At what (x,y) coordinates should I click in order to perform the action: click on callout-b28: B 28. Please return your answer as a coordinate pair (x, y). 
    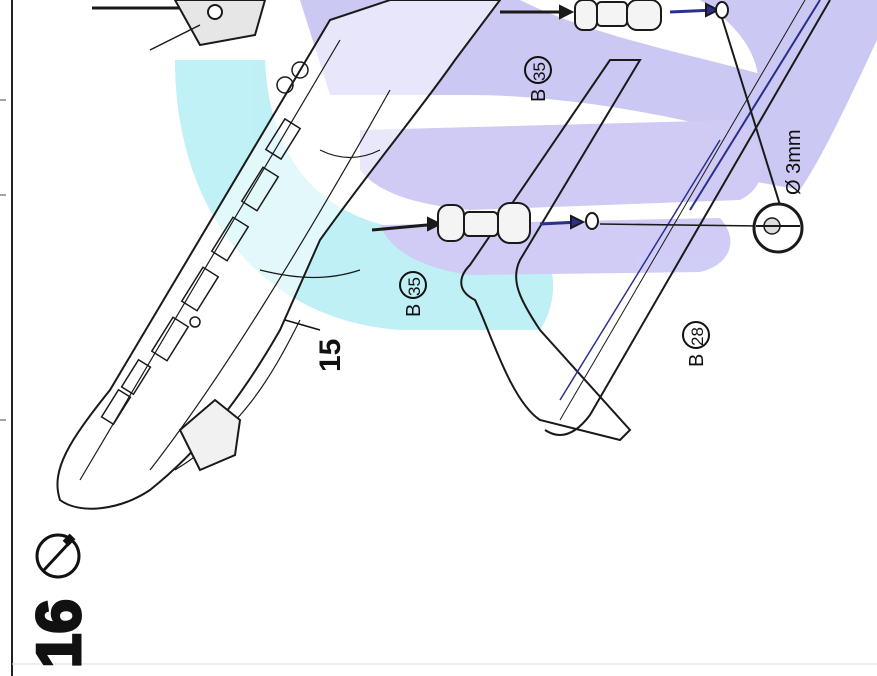
    Looking at the image, I should click on (696, 344).